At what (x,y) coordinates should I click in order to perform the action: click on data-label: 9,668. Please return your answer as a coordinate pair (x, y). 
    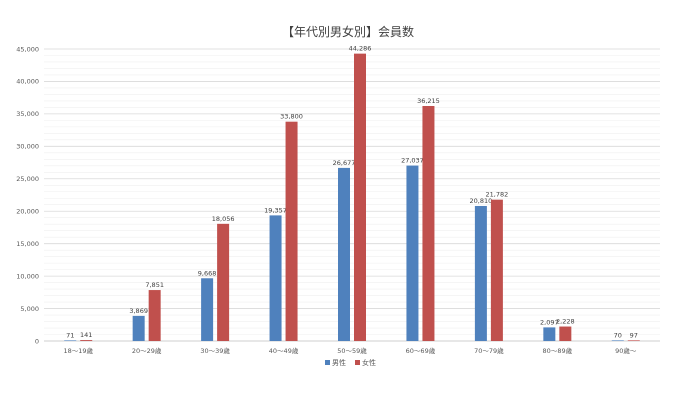
    Looking at the image, I should click on (207, 273).